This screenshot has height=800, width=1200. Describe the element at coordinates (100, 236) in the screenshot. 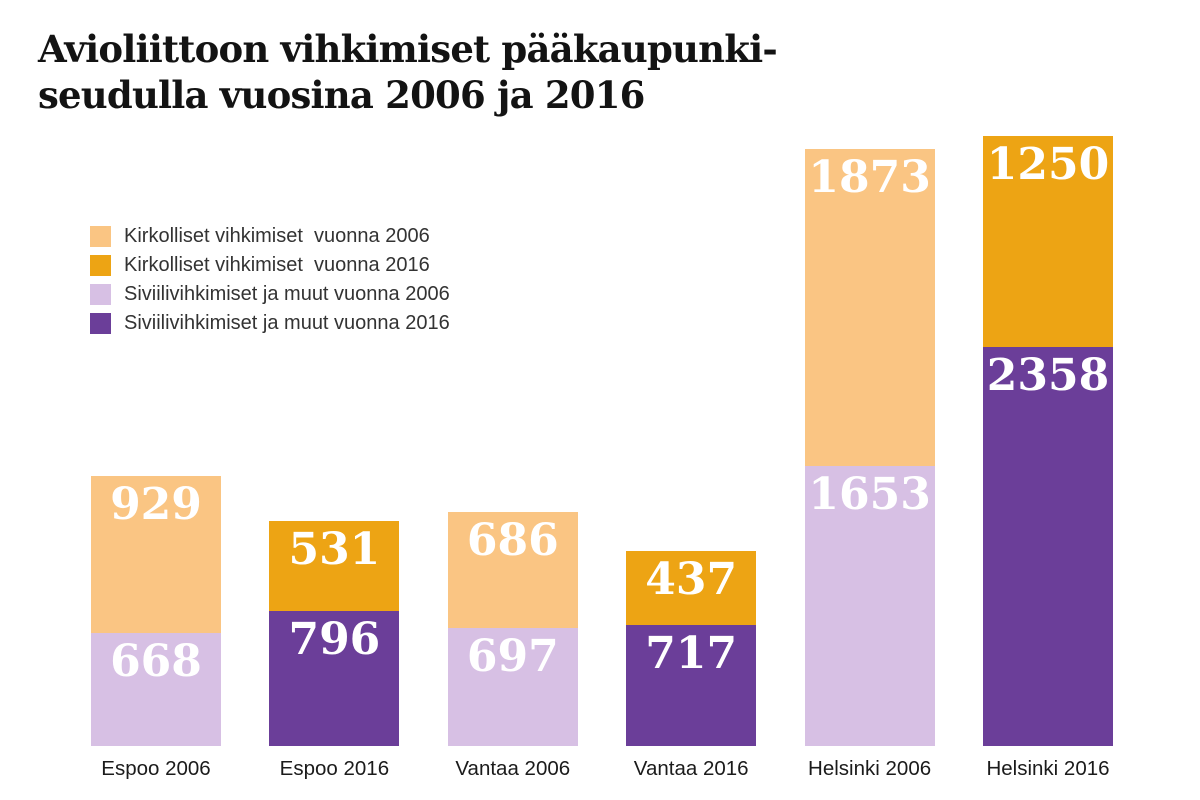

I see `legend-swatch-church-2006` at that location.